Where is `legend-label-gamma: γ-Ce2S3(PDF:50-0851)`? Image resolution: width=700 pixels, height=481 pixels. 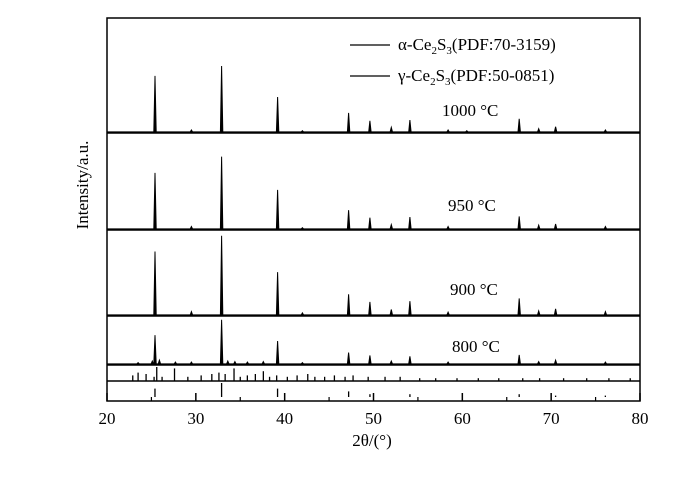 legend-label-gamma: γ-Ce2S3(PDF:50-0851) is located at coordinates (475, 77).